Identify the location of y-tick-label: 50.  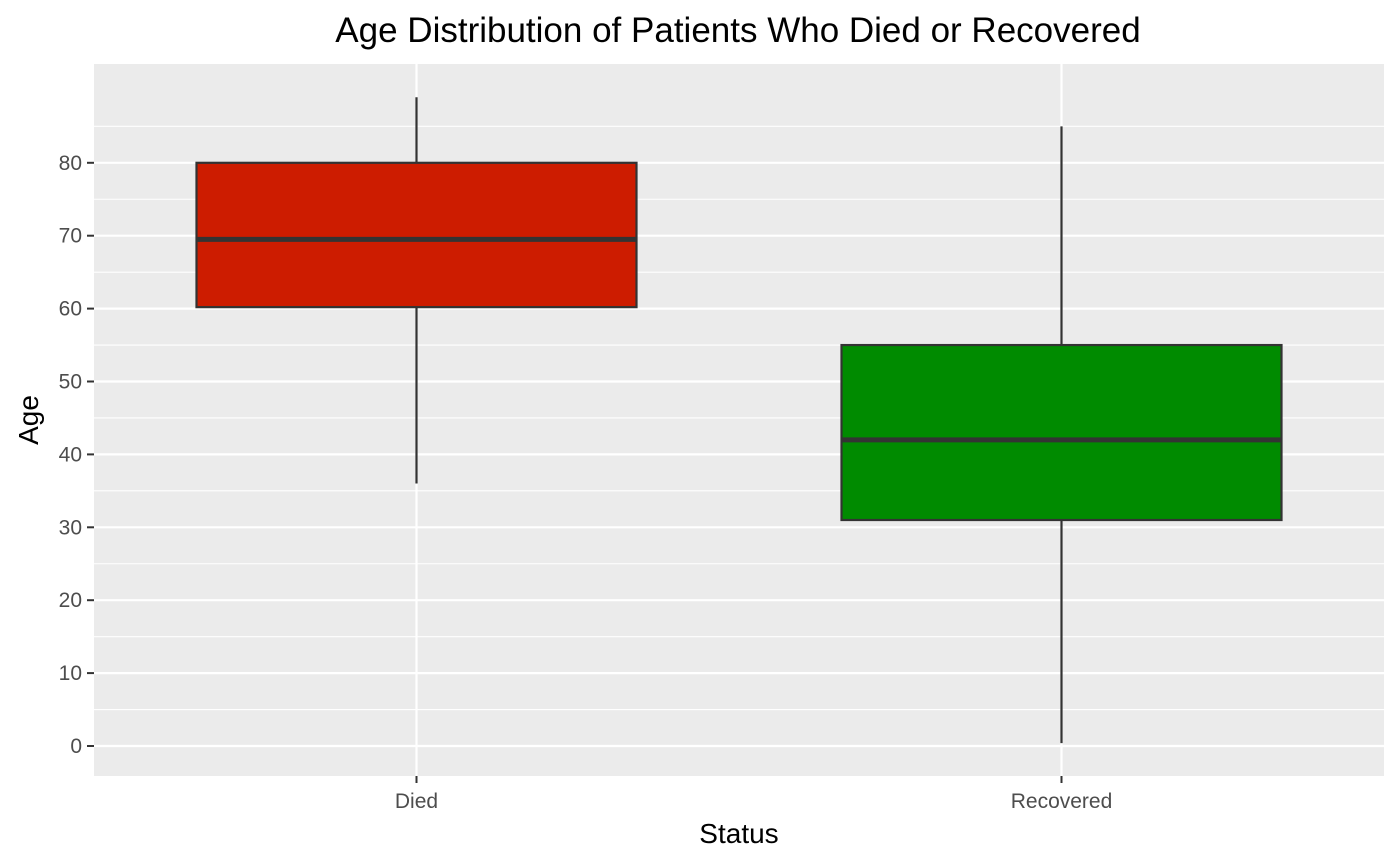
(70, 382).